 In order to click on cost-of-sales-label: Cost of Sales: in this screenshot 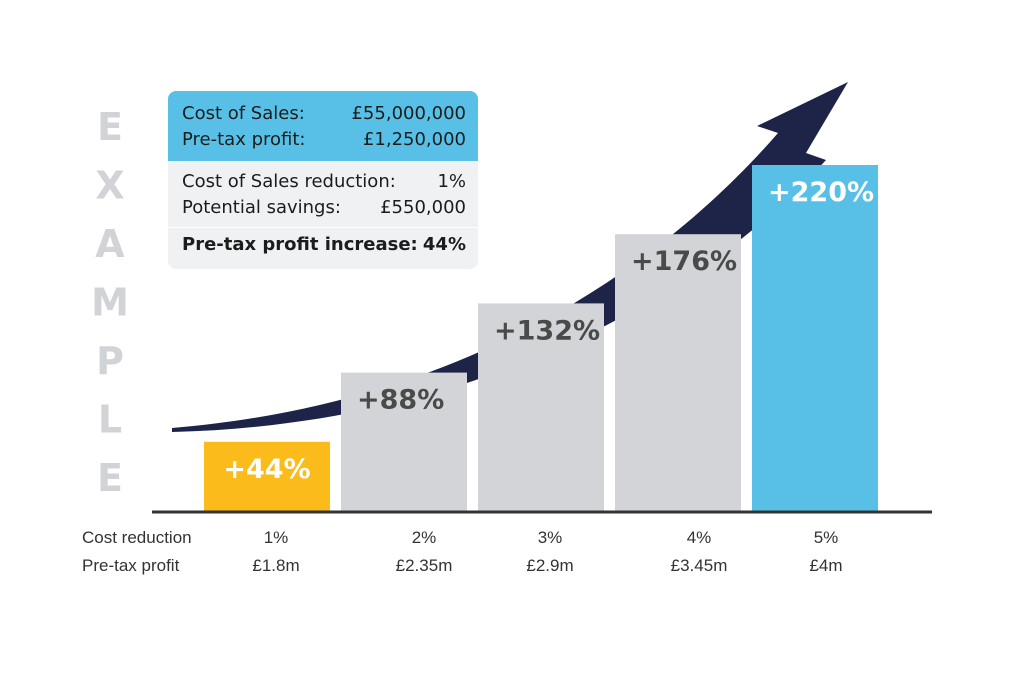, I will do `click(243, 113)`.